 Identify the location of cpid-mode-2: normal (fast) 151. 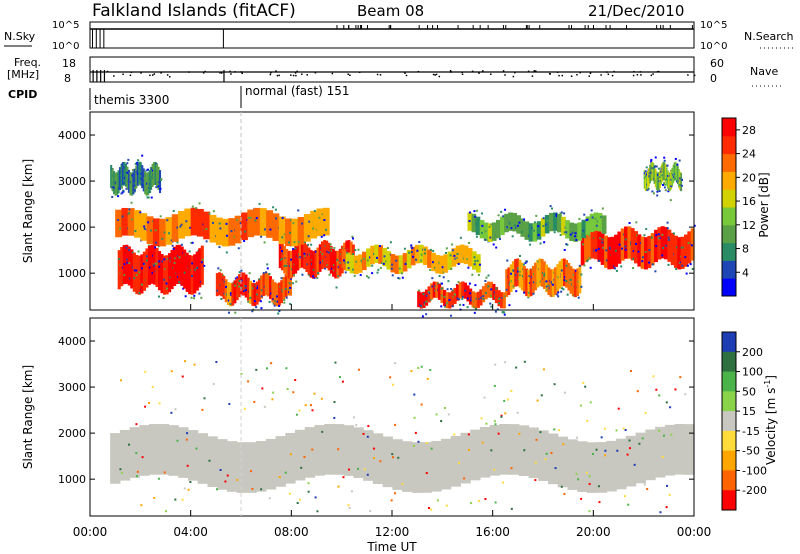
(297, 91).